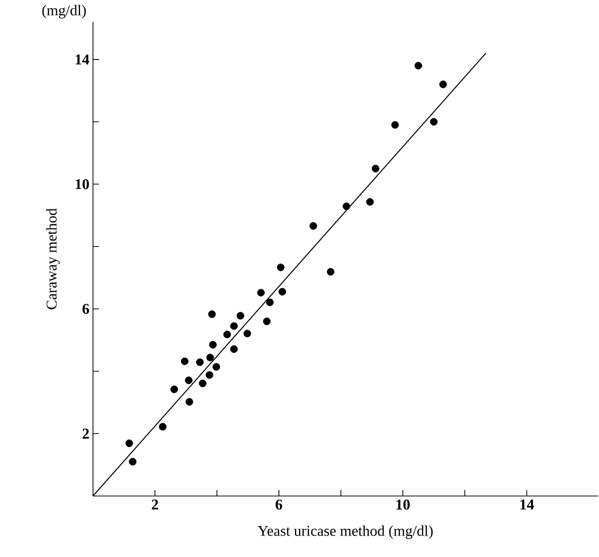  What do you see at coordinates (83, 59) in the screenshot?
I see `y-tick-label: 14` at bounding box center [83, 59].